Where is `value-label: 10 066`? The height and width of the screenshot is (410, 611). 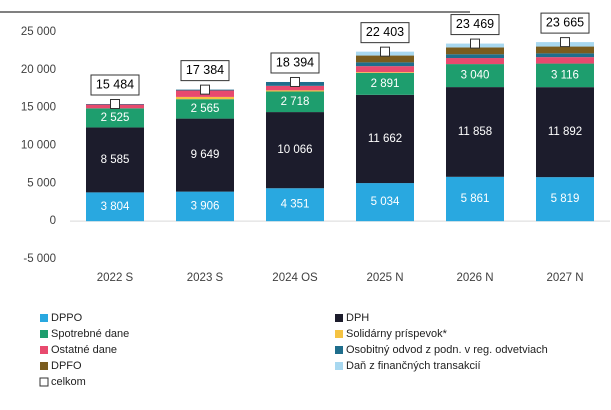
value-label: 10 066 is located at coordinates (294, 150).